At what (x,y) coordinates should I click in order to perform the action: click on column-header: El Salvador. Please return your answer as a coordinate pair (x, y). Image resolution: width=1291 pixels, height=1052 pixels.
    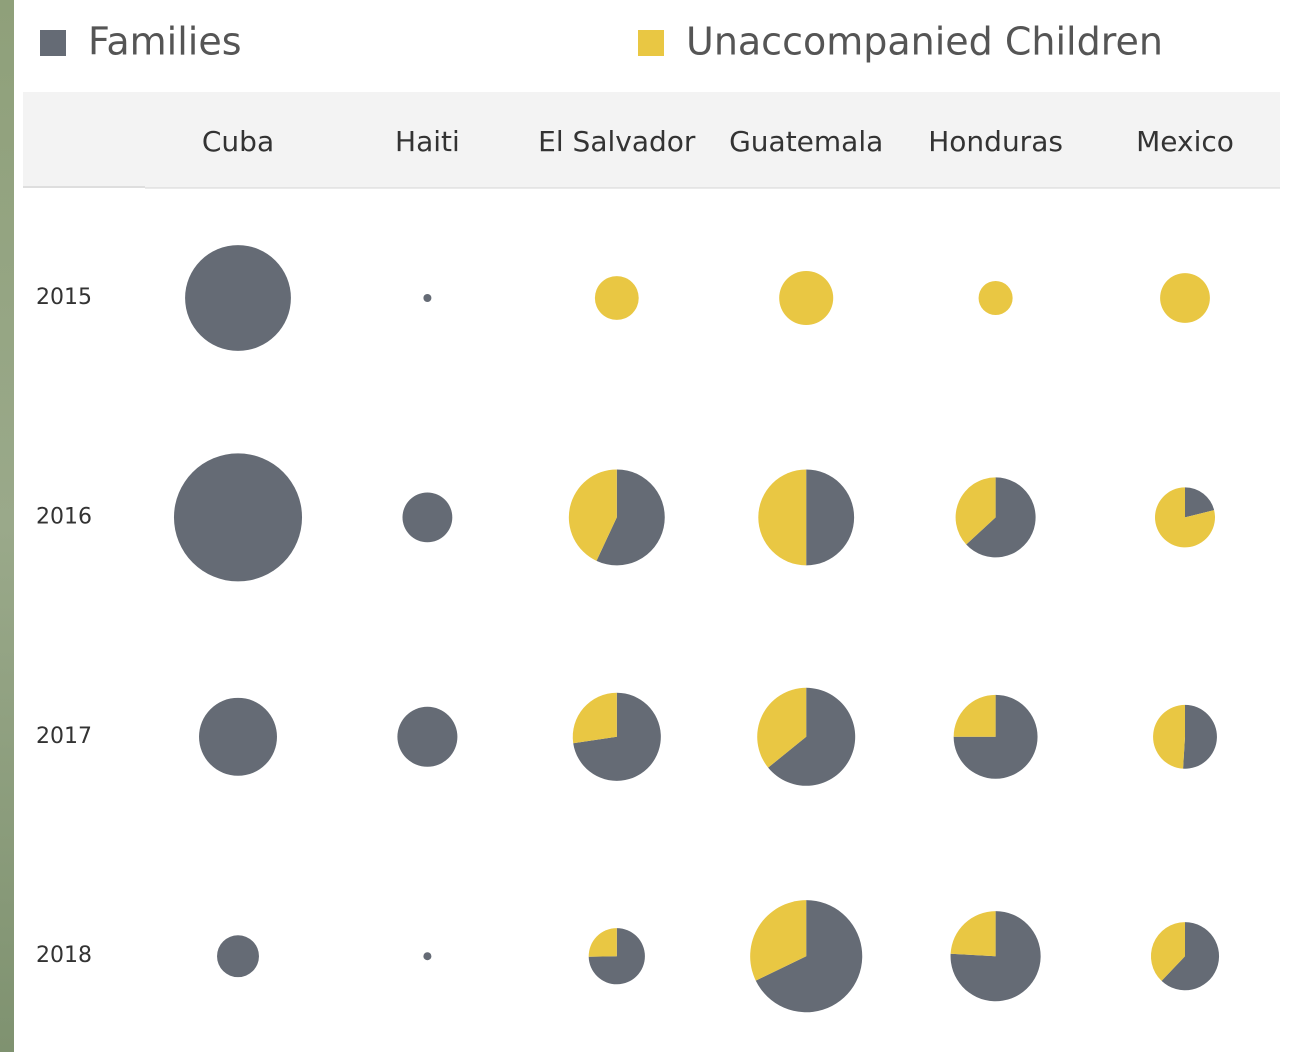
    Looking at the image, I should click on (617, 141).